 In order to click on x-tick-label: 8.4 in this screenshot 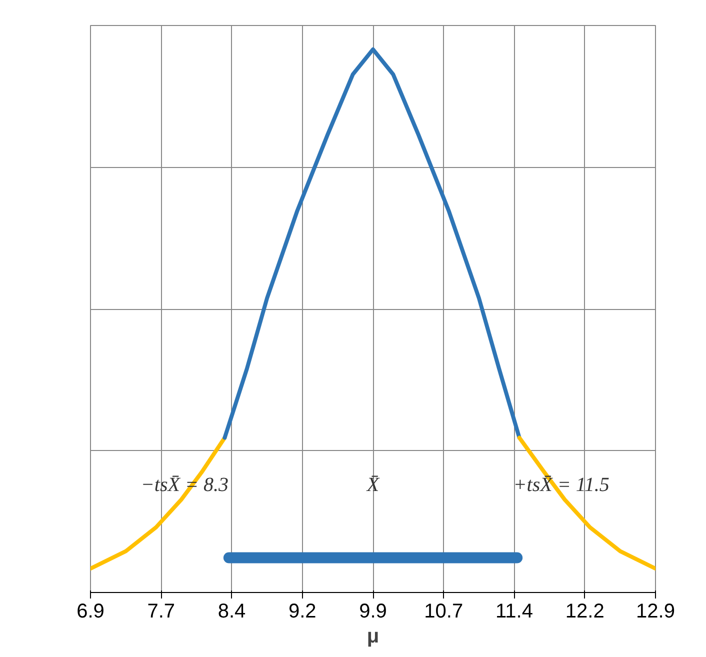, I will do `click(232, 611)`.